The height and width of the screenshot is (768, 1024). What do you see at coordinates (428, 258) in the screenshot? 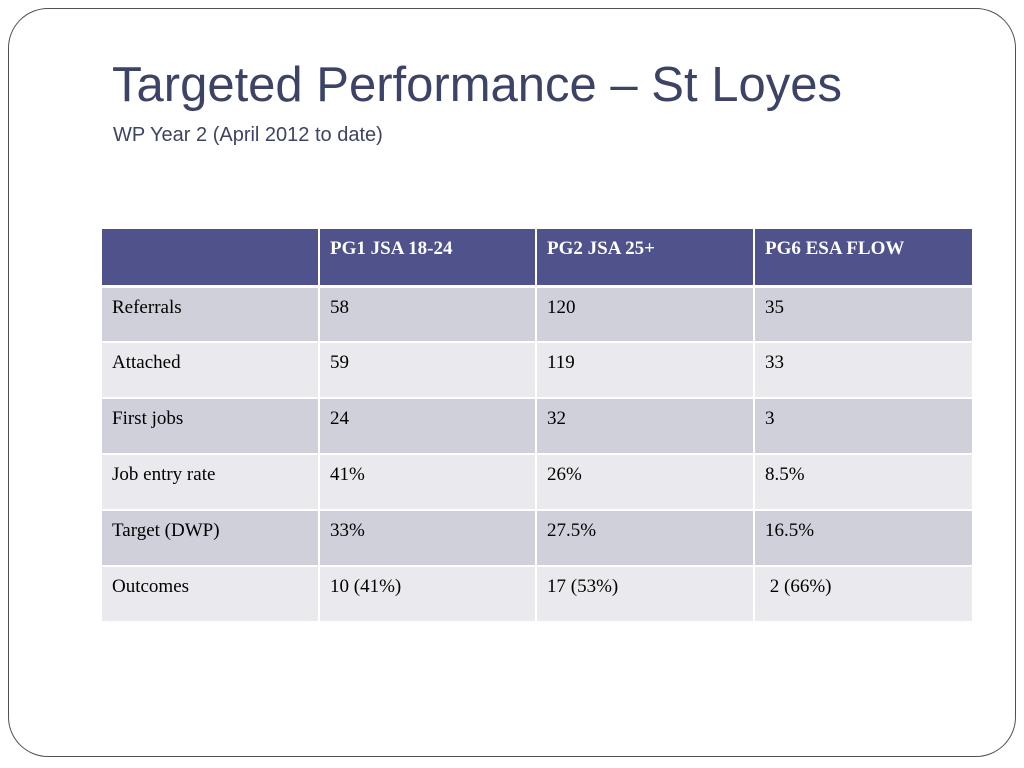
I see `header-cell-pg1: PG1 JSA 18-24` at bounding box center [428, 258].